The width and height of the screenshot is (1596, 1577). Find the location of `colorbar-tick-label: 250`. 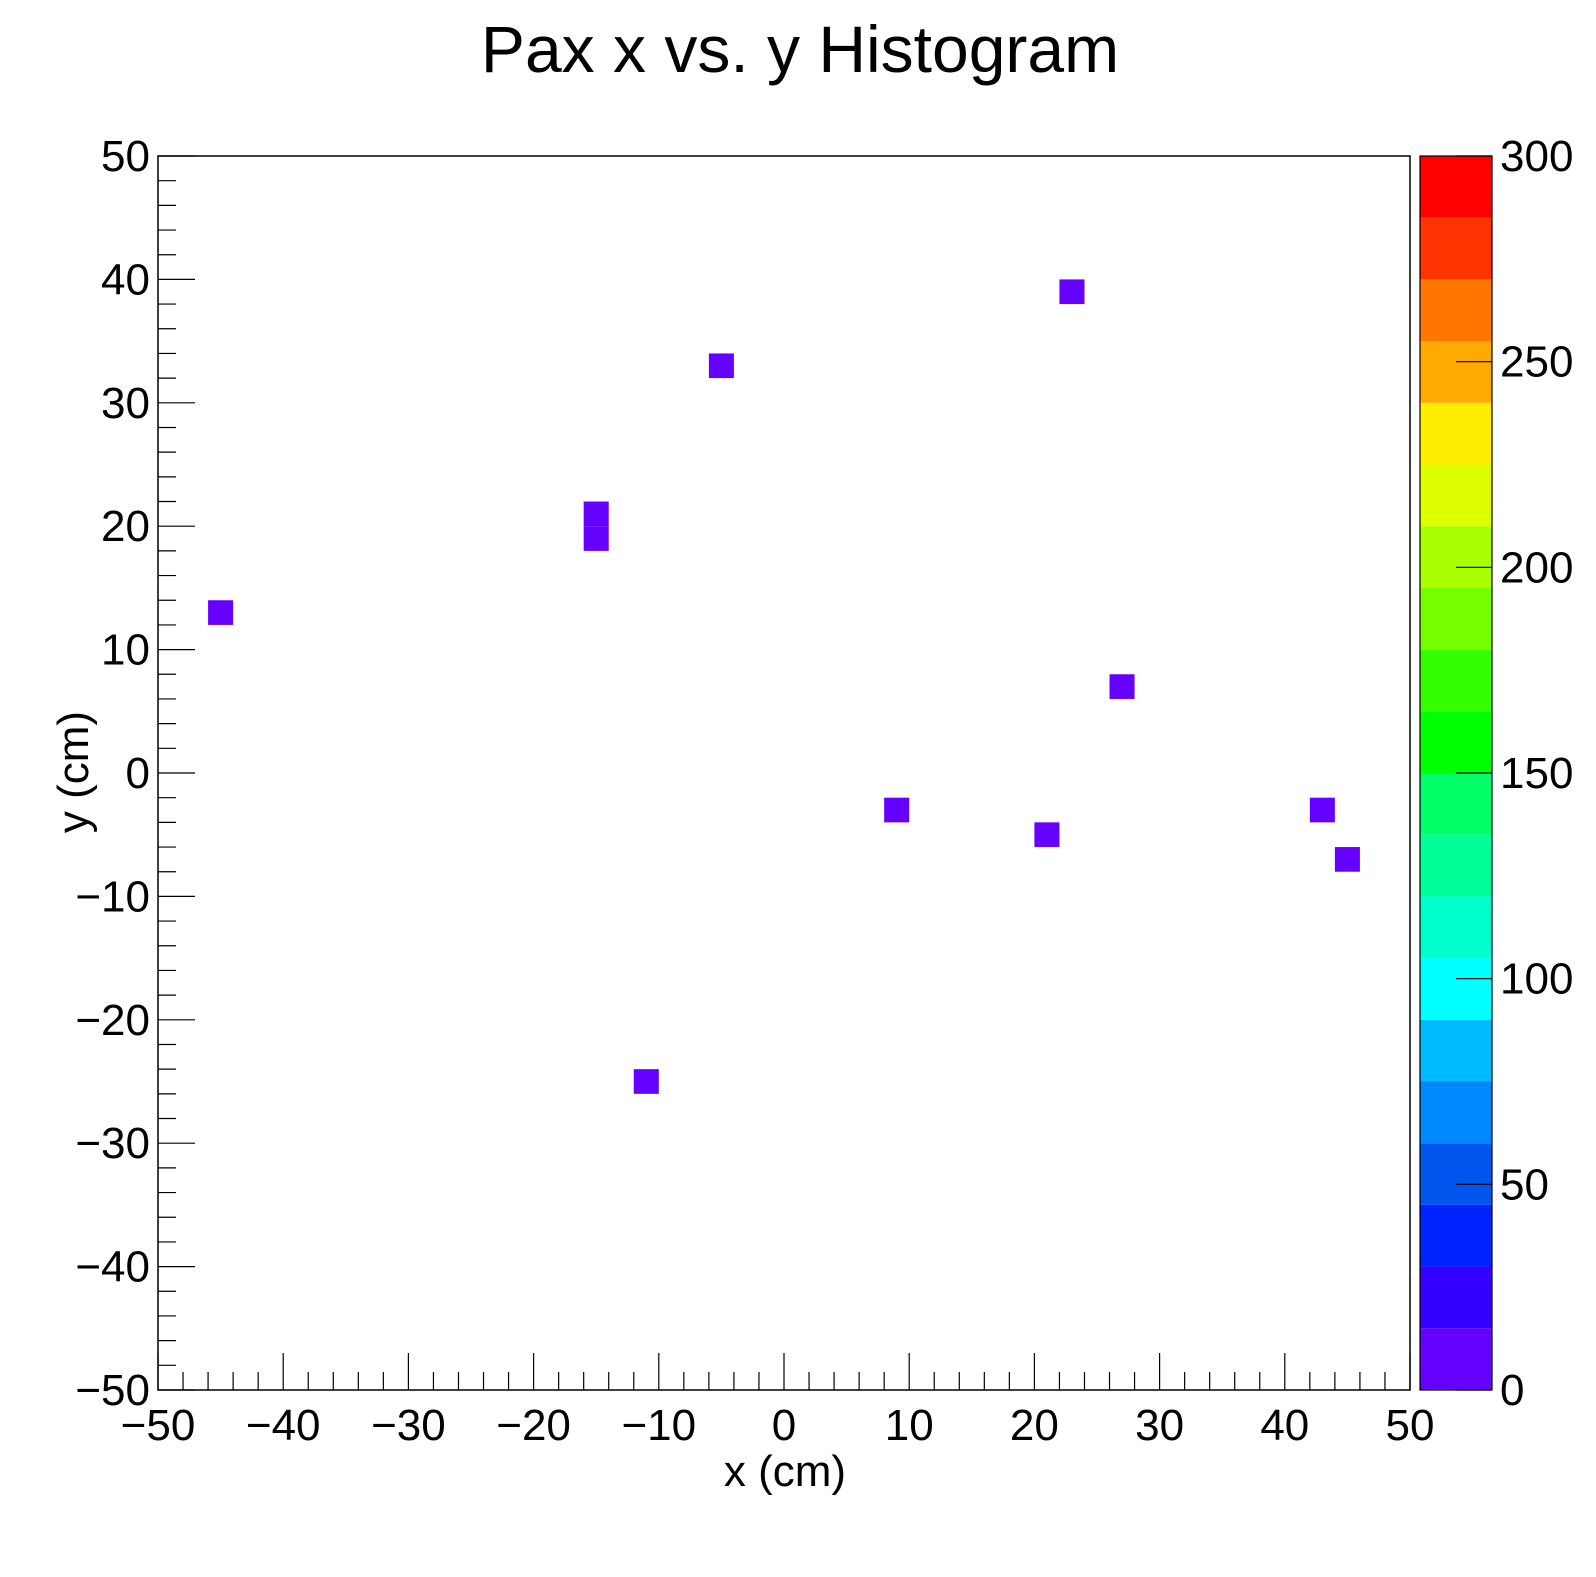

colorbar-tick-label: 250 is located at coordinates (1536, 362).